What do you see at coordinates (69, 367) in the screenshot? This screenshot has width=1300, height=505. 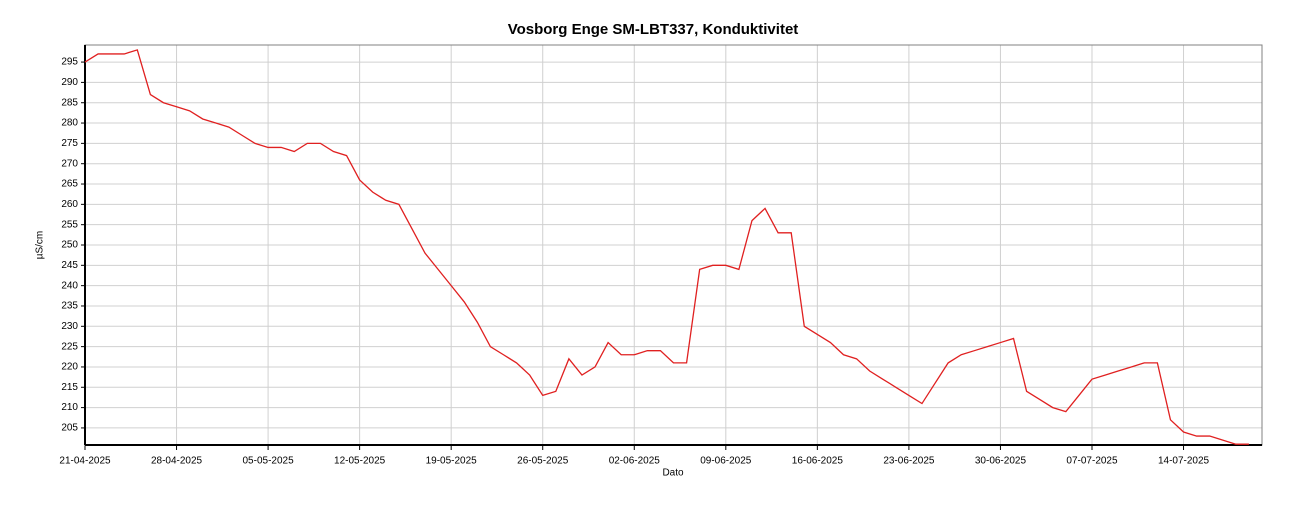 I see `y-tick-label: 220` at bounding box center [69, 367].